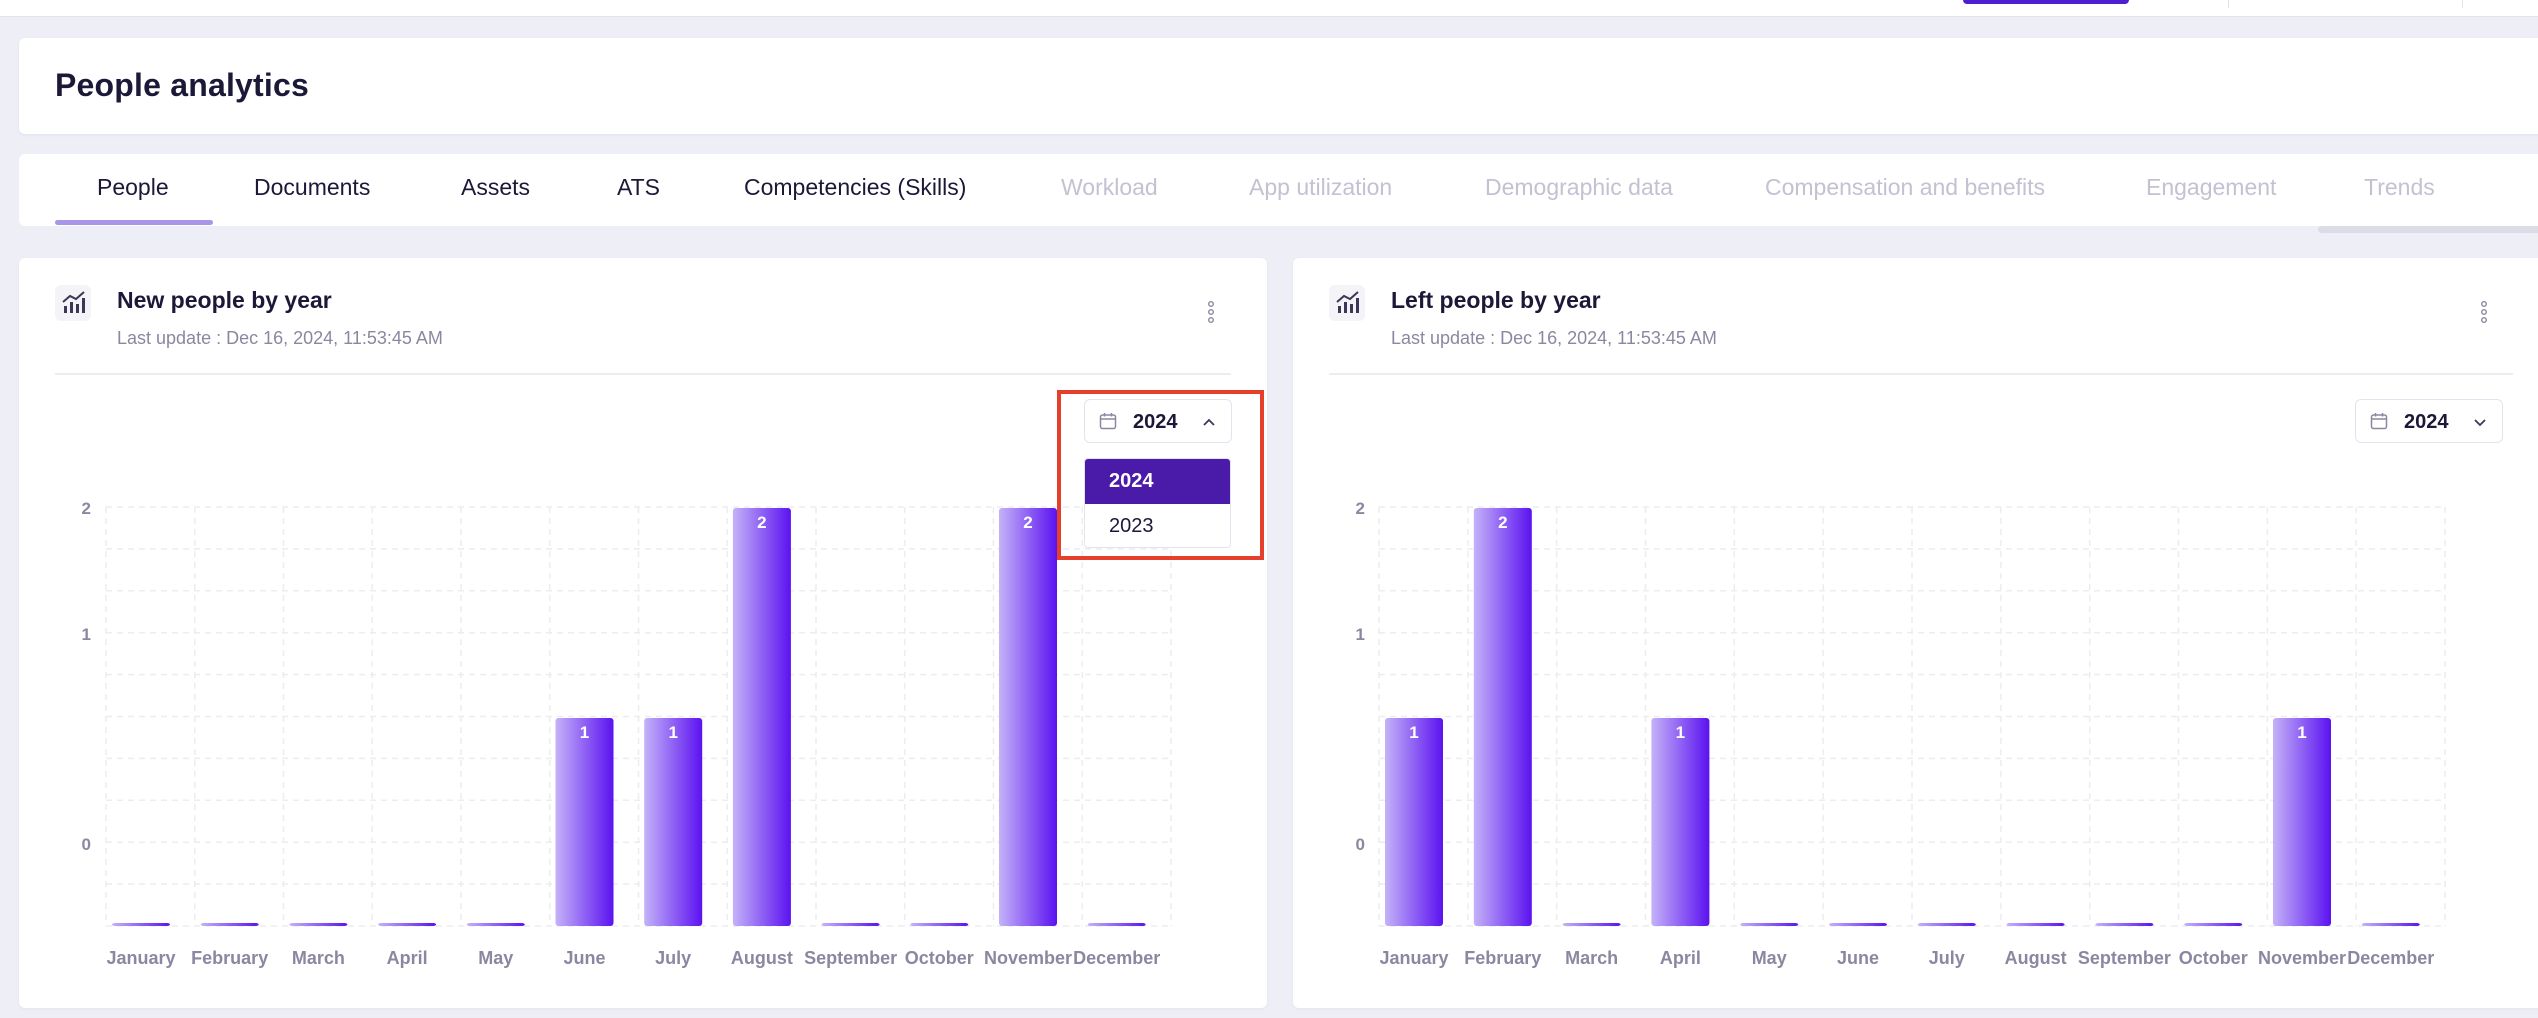 The image size is (2538, 1018). What do you see at coordinates (133, 187) in the screenshot?
I see `tab-people: People` at bounding box center [133, 187].